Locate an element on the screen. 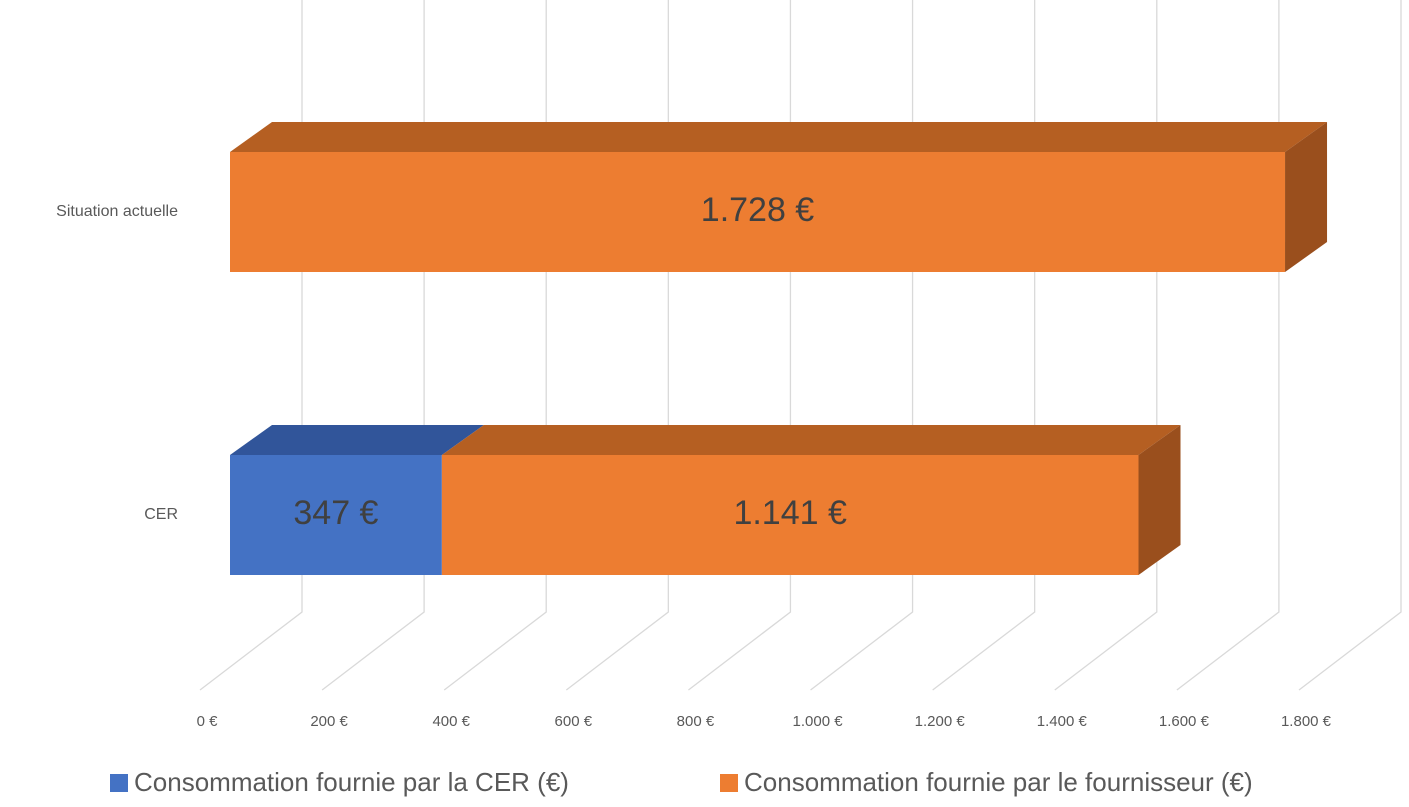 The height and width of the screenshot is (807, 1409). x-tick-label: 1.600 € is located at coordinates (1184, 721).